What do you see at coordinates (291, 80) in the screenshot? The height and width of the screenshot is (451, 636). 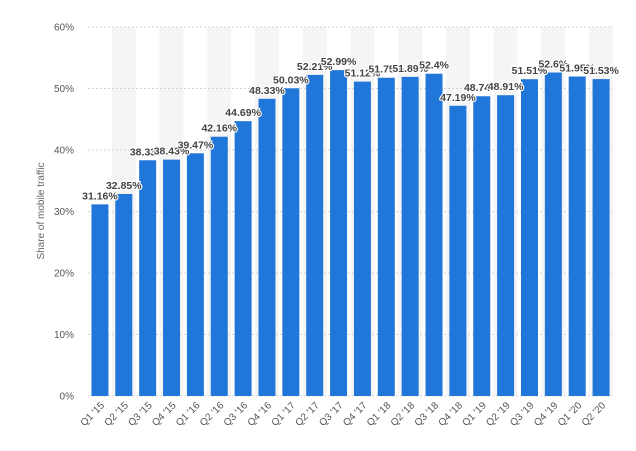 I see `data-label: 50.03%` at bounding box center [291, 80].